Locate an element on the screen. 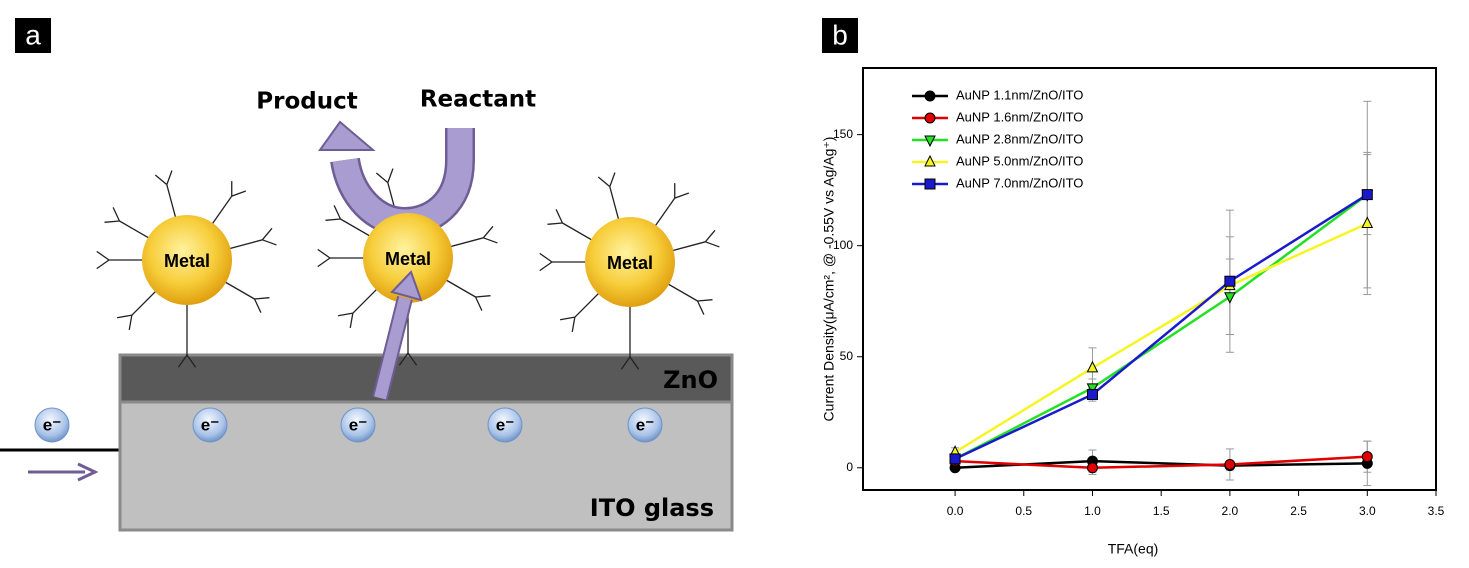 Image resolution: width=1469 pixels, height=568 pixels. electrons: e⁻ e⁻ e⁻ e⁻ e⁻ is located at coordinates (348, 425).